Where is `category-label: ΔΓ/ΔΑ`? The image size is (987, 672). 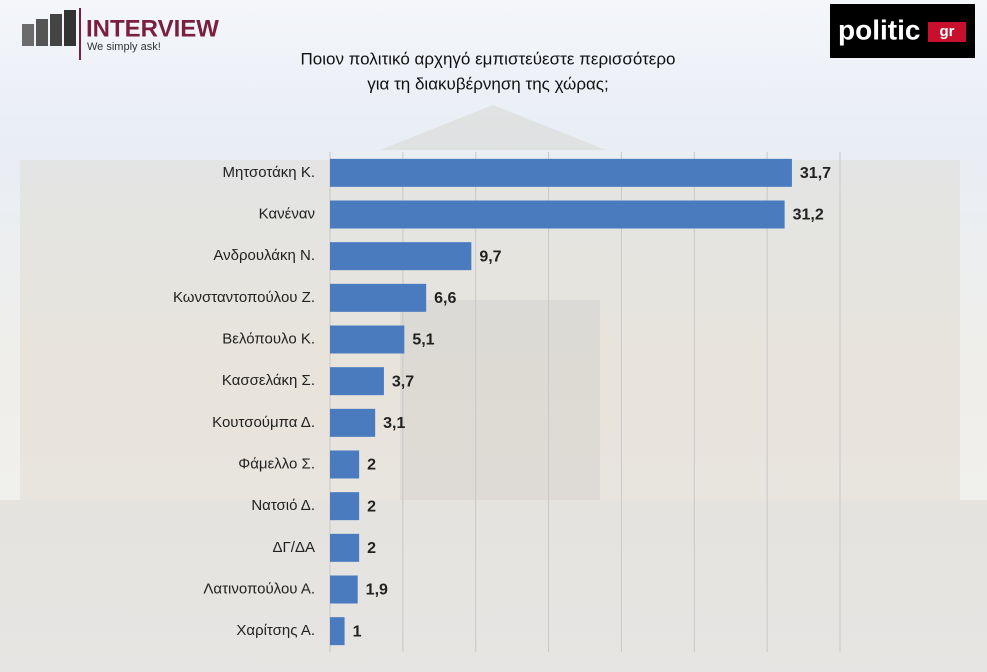 category-label: ΔΓ/ΔΑ is located at coordinates (294, 547).